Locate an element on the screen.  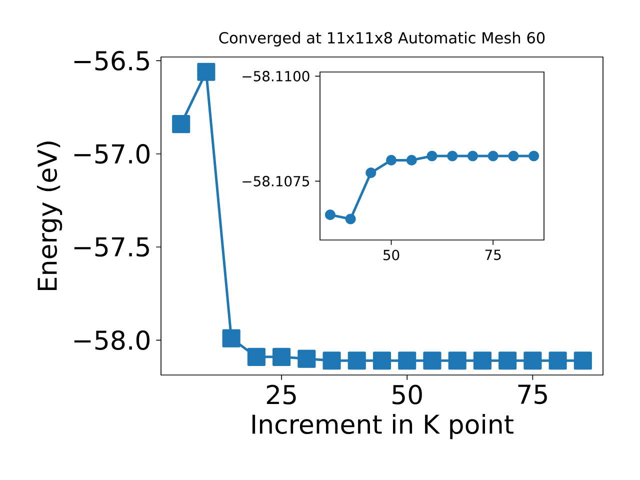
y-tick-label: −57.0 is located at coordinates (112, 154).